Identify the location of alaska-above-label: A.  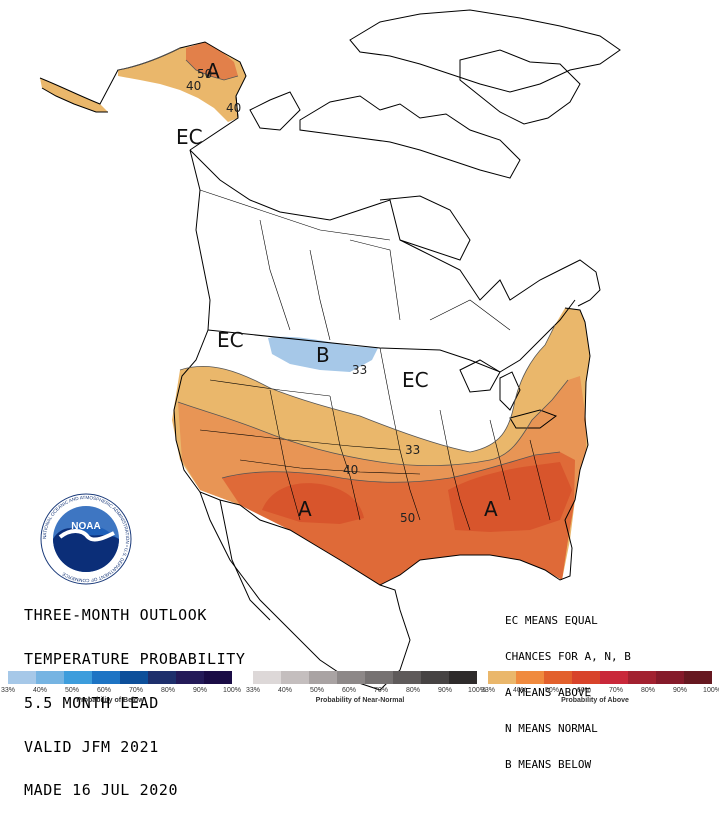
(213, 71).